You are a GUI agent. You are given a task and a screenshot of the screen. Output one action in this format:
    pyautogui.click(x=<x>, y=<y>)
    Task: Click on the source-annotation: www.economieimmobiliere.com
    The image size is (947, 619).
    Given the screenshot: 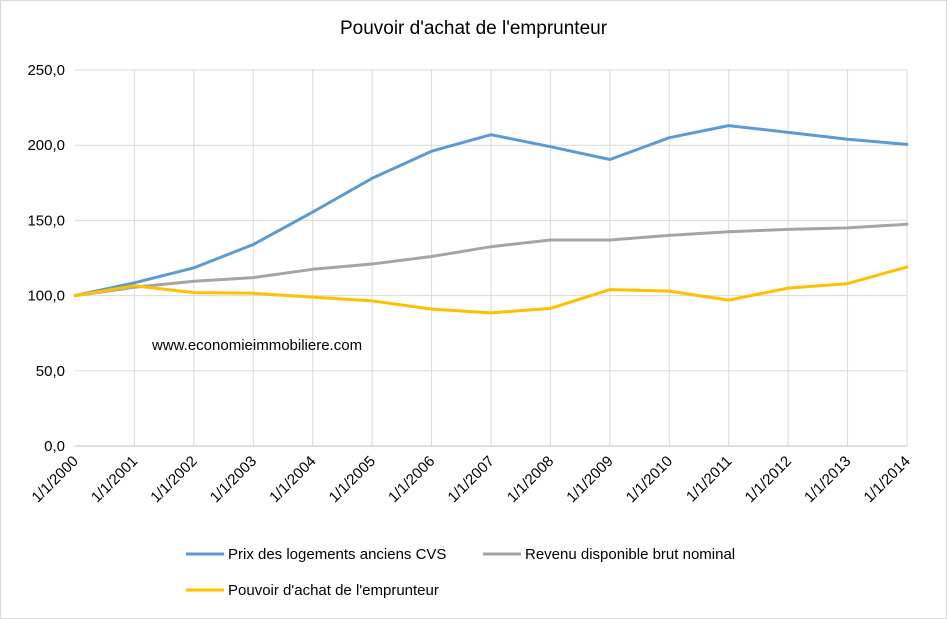 What is the action you would take?
    pyautogui.click(x=256, y=345)
    